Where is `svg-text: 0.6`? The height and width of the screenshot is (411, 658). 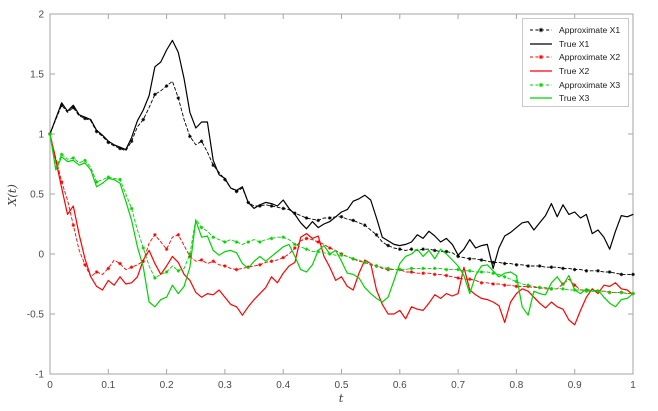 svg-text: 0.6 is located at coordinates (400, 385).